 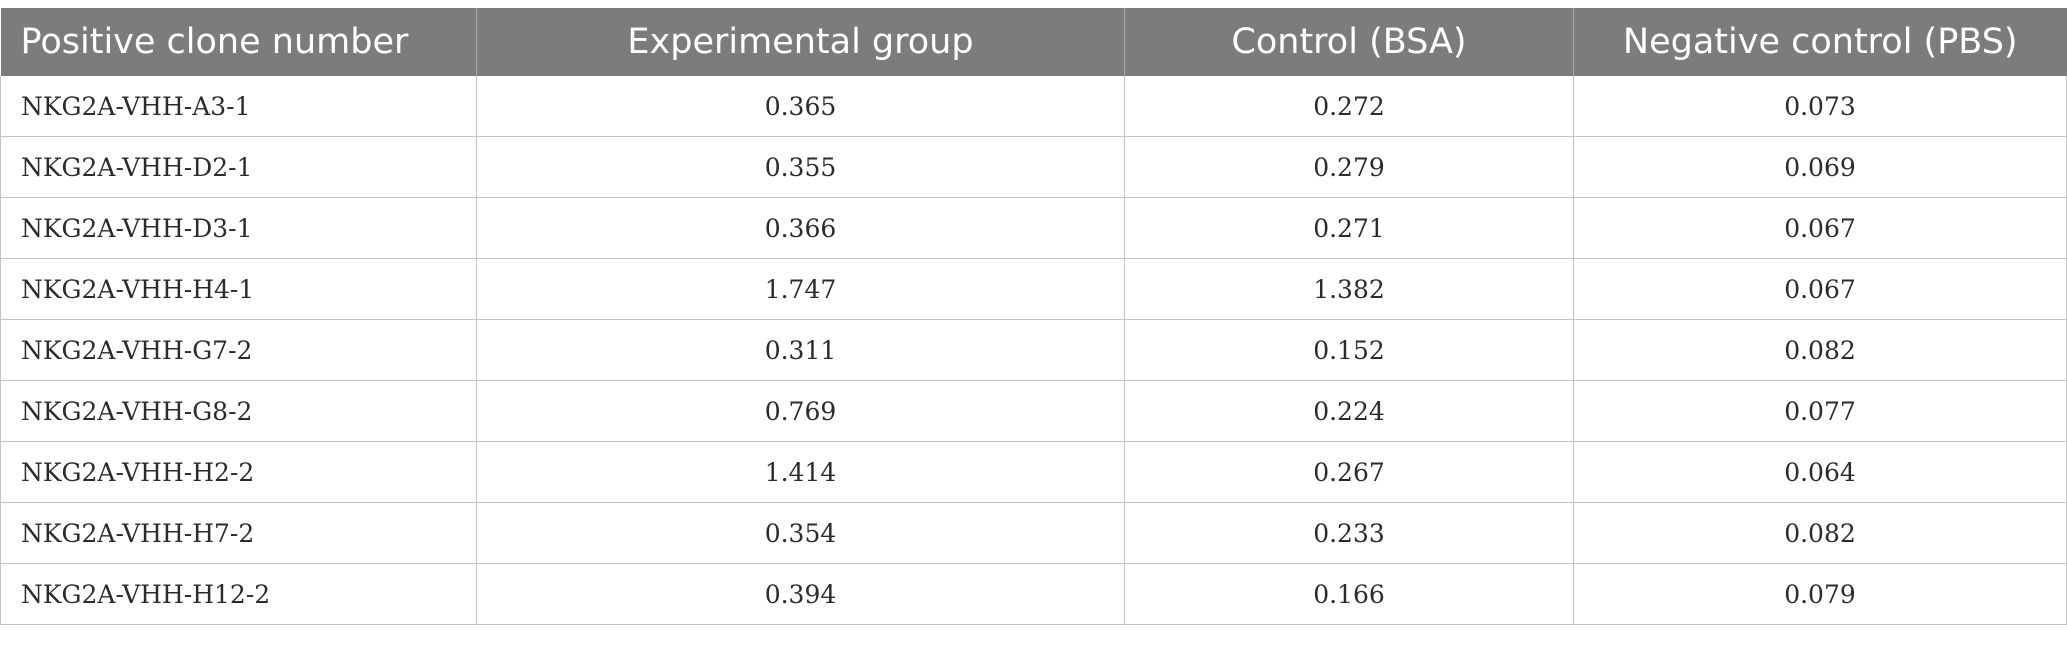 I want to click on negative-control-value-cell: 0.064, so click(x=1820, y=472).